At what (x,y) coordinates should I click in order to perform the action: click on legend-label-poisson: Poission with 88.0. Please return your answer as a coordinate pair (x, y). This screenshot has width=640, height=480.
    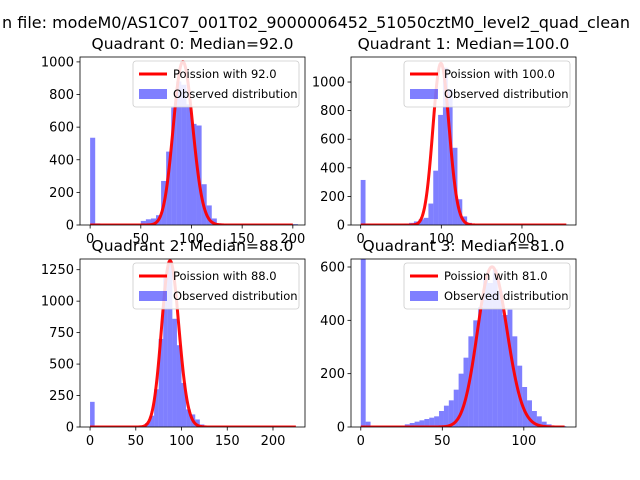
    Looking at the image, I should click on (225, 276).